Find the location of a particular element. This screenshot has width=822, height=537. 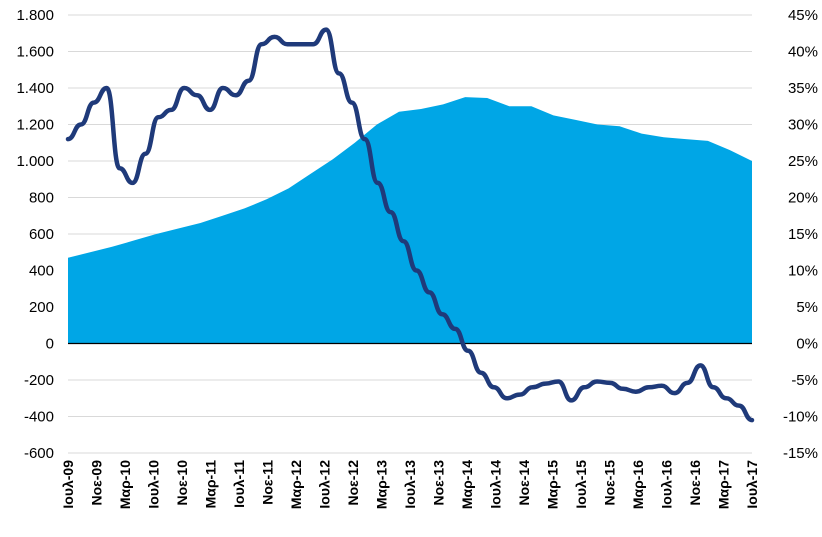

right-tick-label: 20% is located at coordinates (803, 198).